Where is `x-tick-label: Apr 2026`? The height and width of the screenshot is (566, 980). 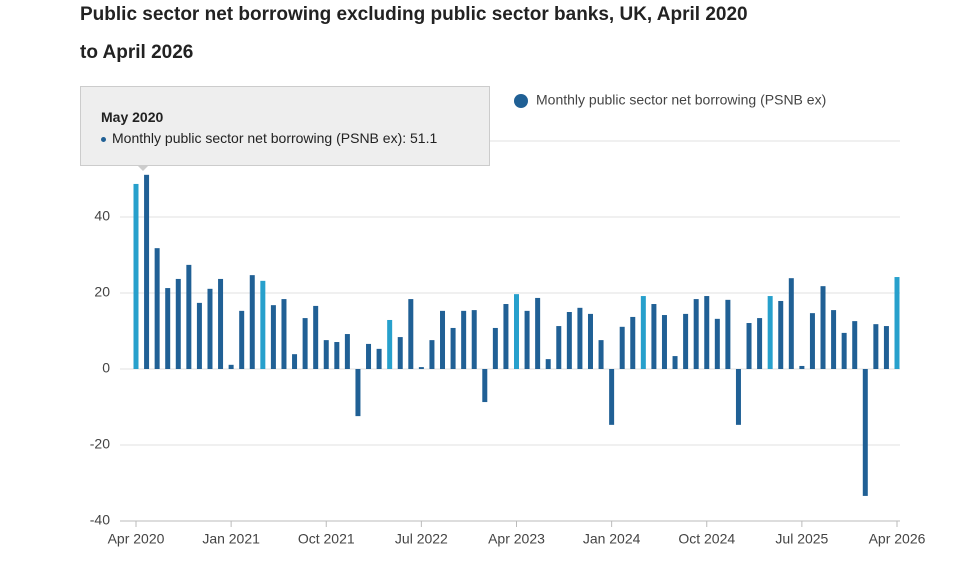
x-tick-label: Apr 2026 is located at coordinates (897, 539).